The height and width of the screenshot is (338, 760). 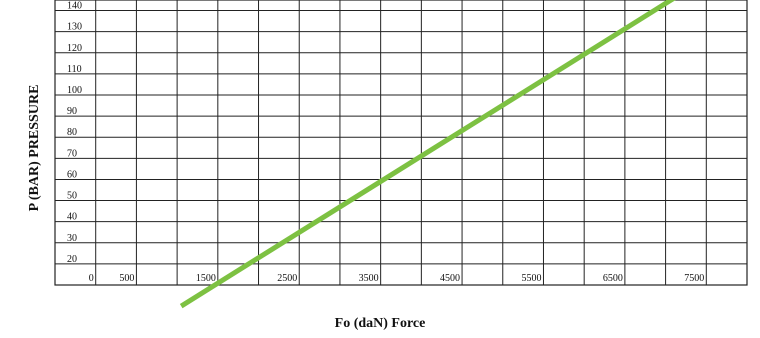 What do you see at coordinates (91, 278) in the screenshot?
I see `x-tick-label: 0` at bounding box center [91, 278].